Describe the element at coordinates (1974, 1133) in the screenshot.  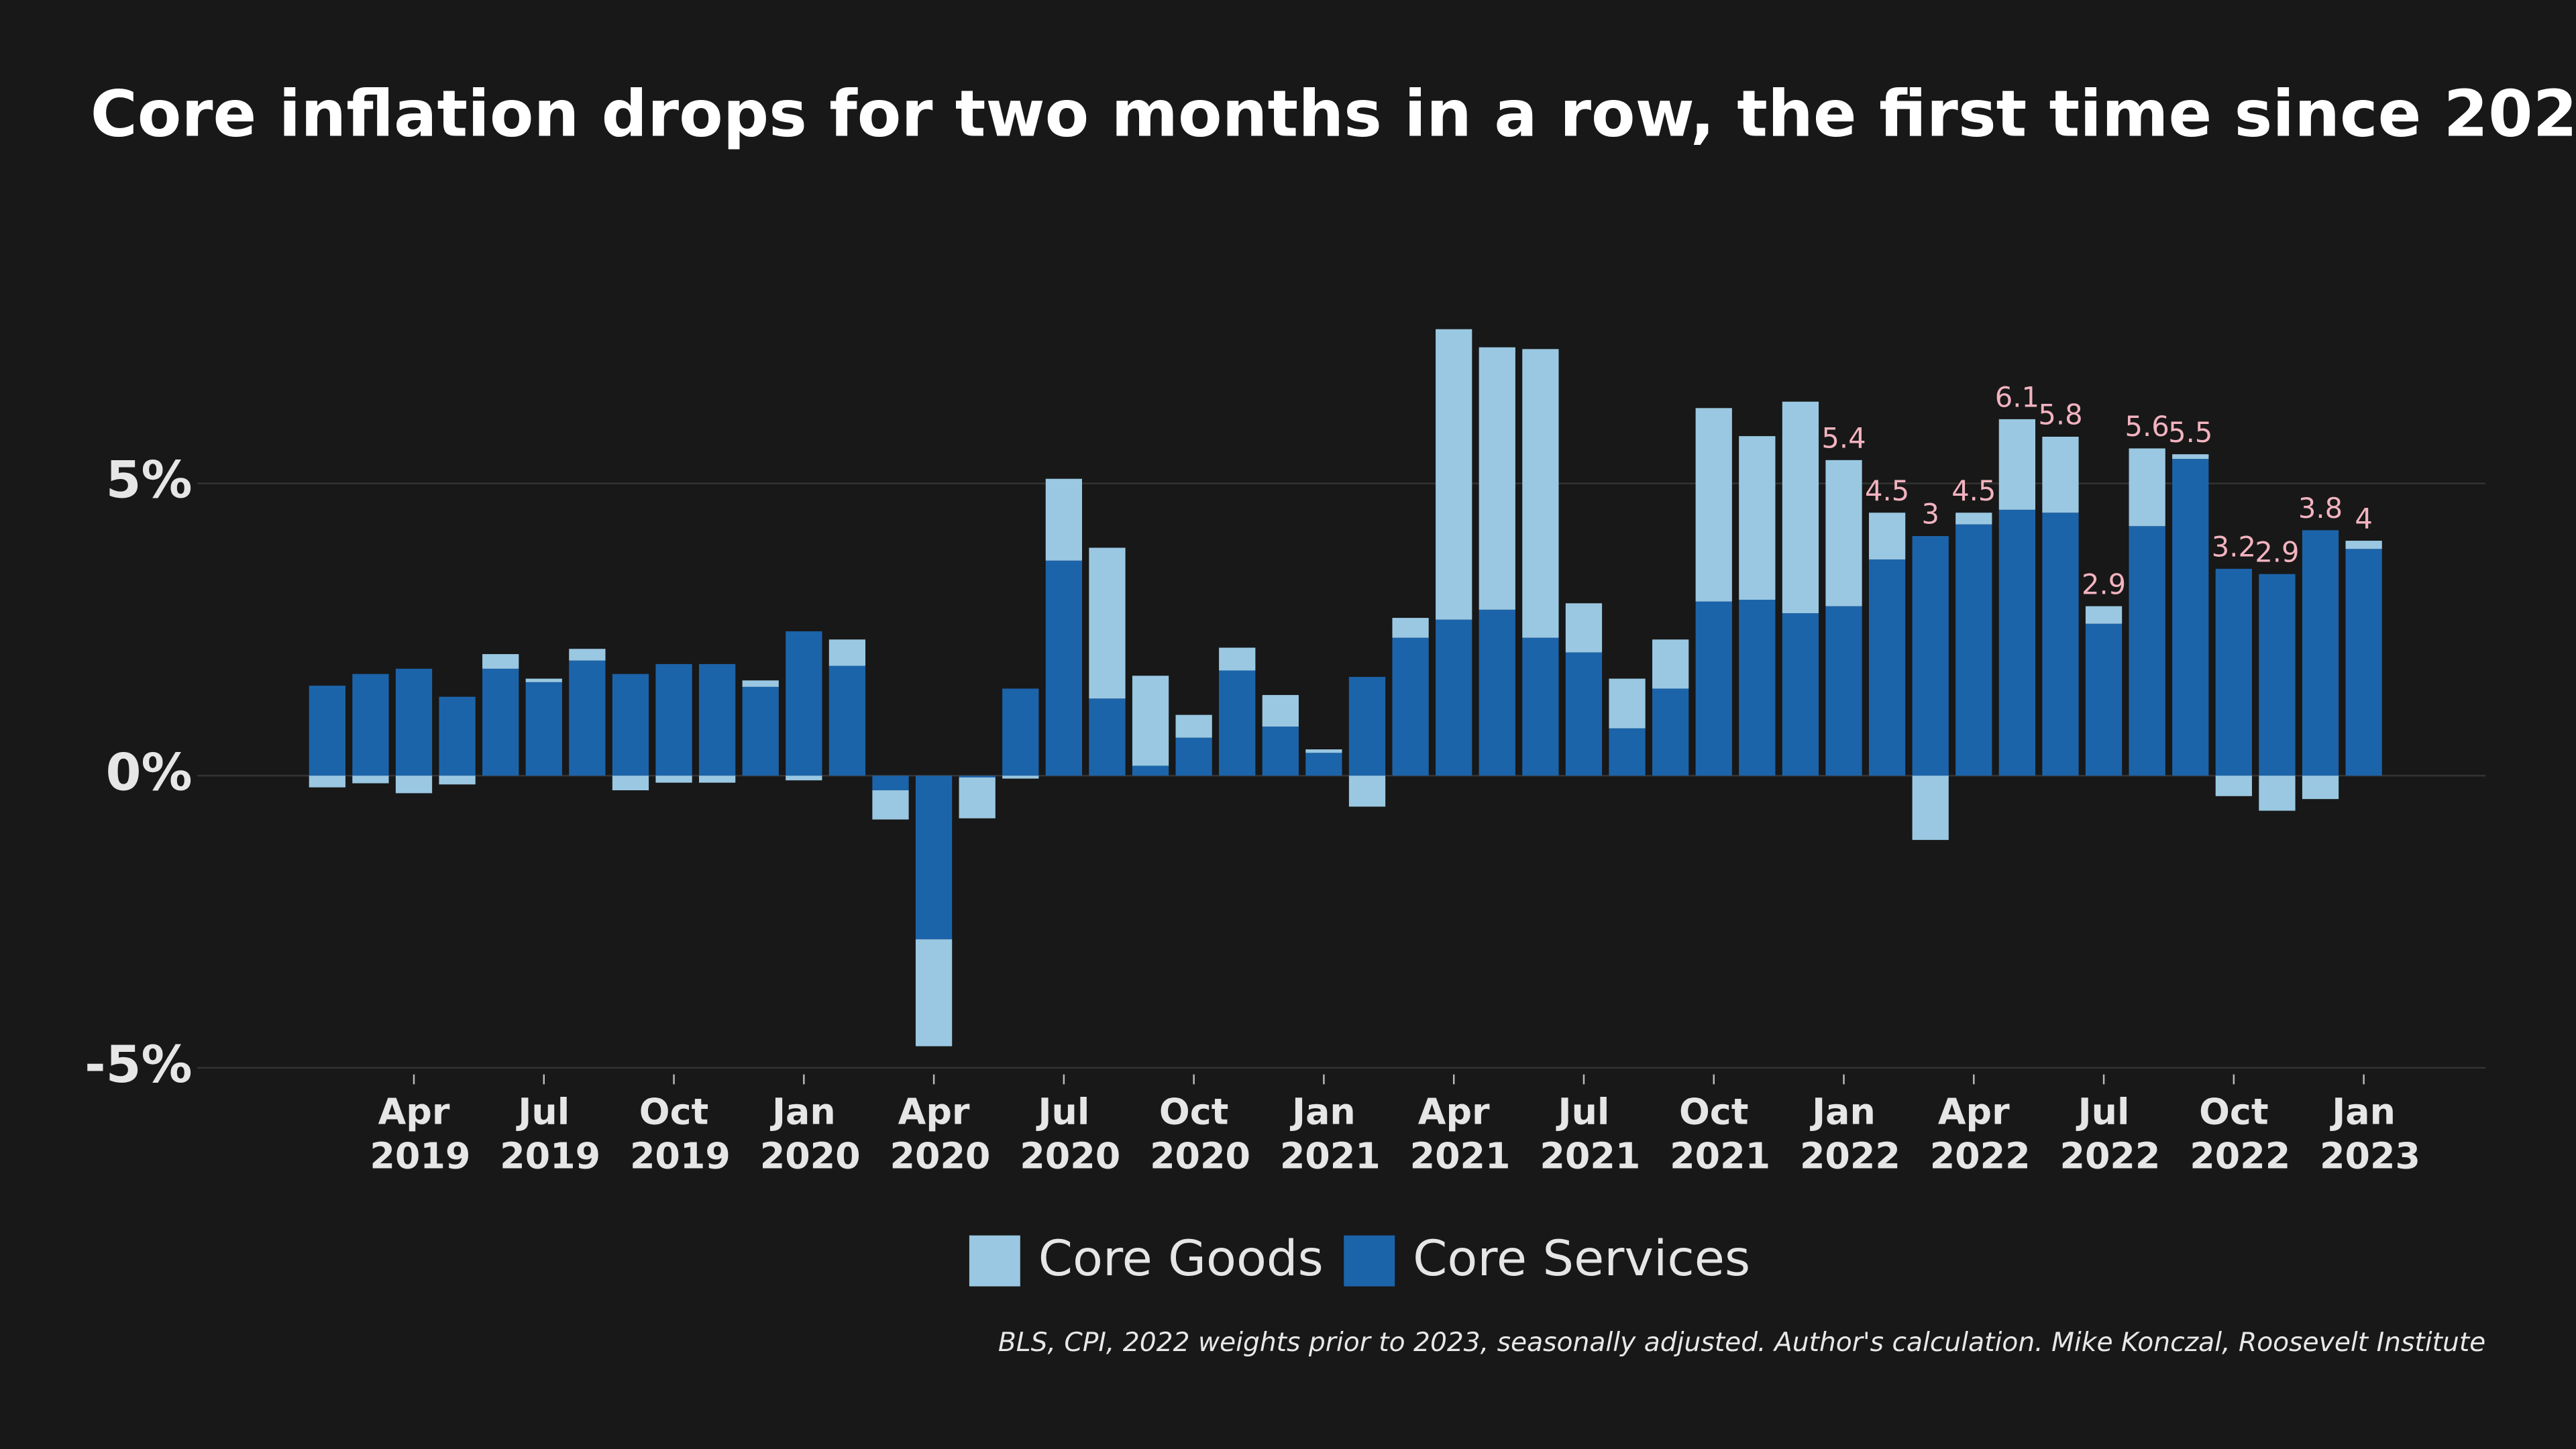
I see `x-tick-label: Apr 2022` at that location.